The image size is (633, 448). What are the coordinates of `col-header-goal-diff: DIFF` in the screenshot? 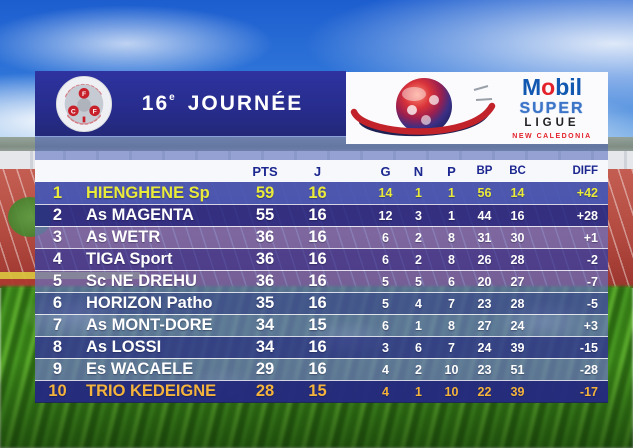 It's located at (585, 171).